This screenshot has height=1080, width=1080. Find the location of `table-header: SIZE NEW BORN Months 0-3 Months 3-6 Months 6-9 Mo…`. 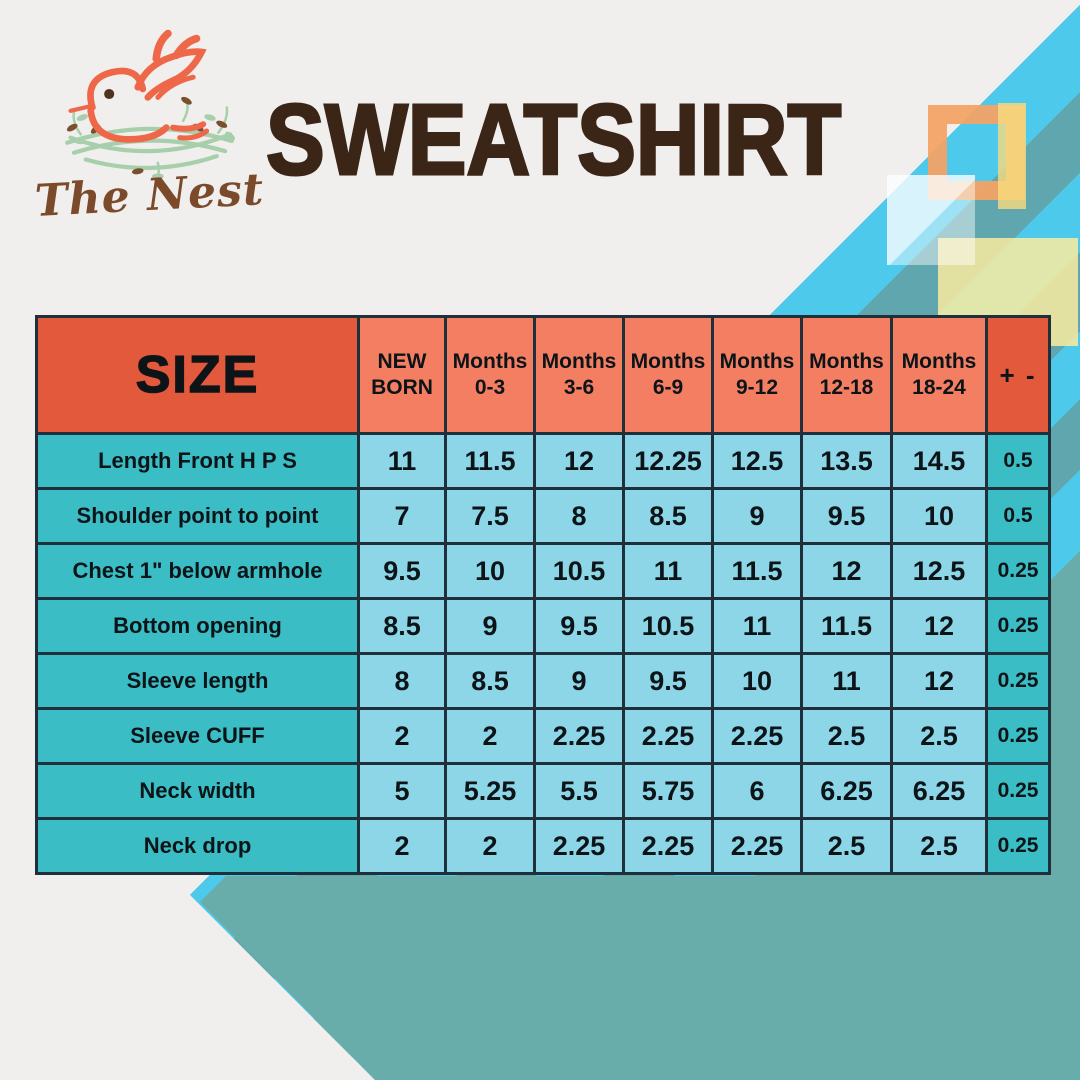

table-header: SIZE NEW BORN Months 0-3 Months 3-6 Months 6-9 Mo… is located at coordinates (543, 375).